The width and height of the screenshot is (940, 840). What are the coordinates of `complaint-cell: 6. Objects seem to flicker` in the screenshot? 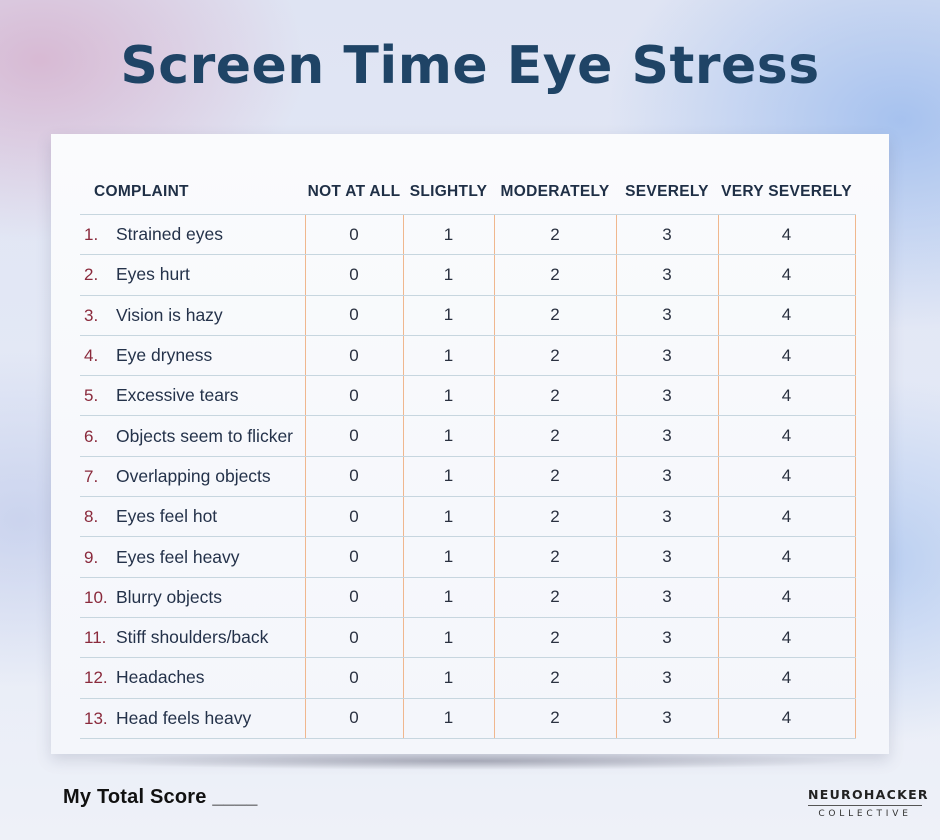 It's located at (192, 436).